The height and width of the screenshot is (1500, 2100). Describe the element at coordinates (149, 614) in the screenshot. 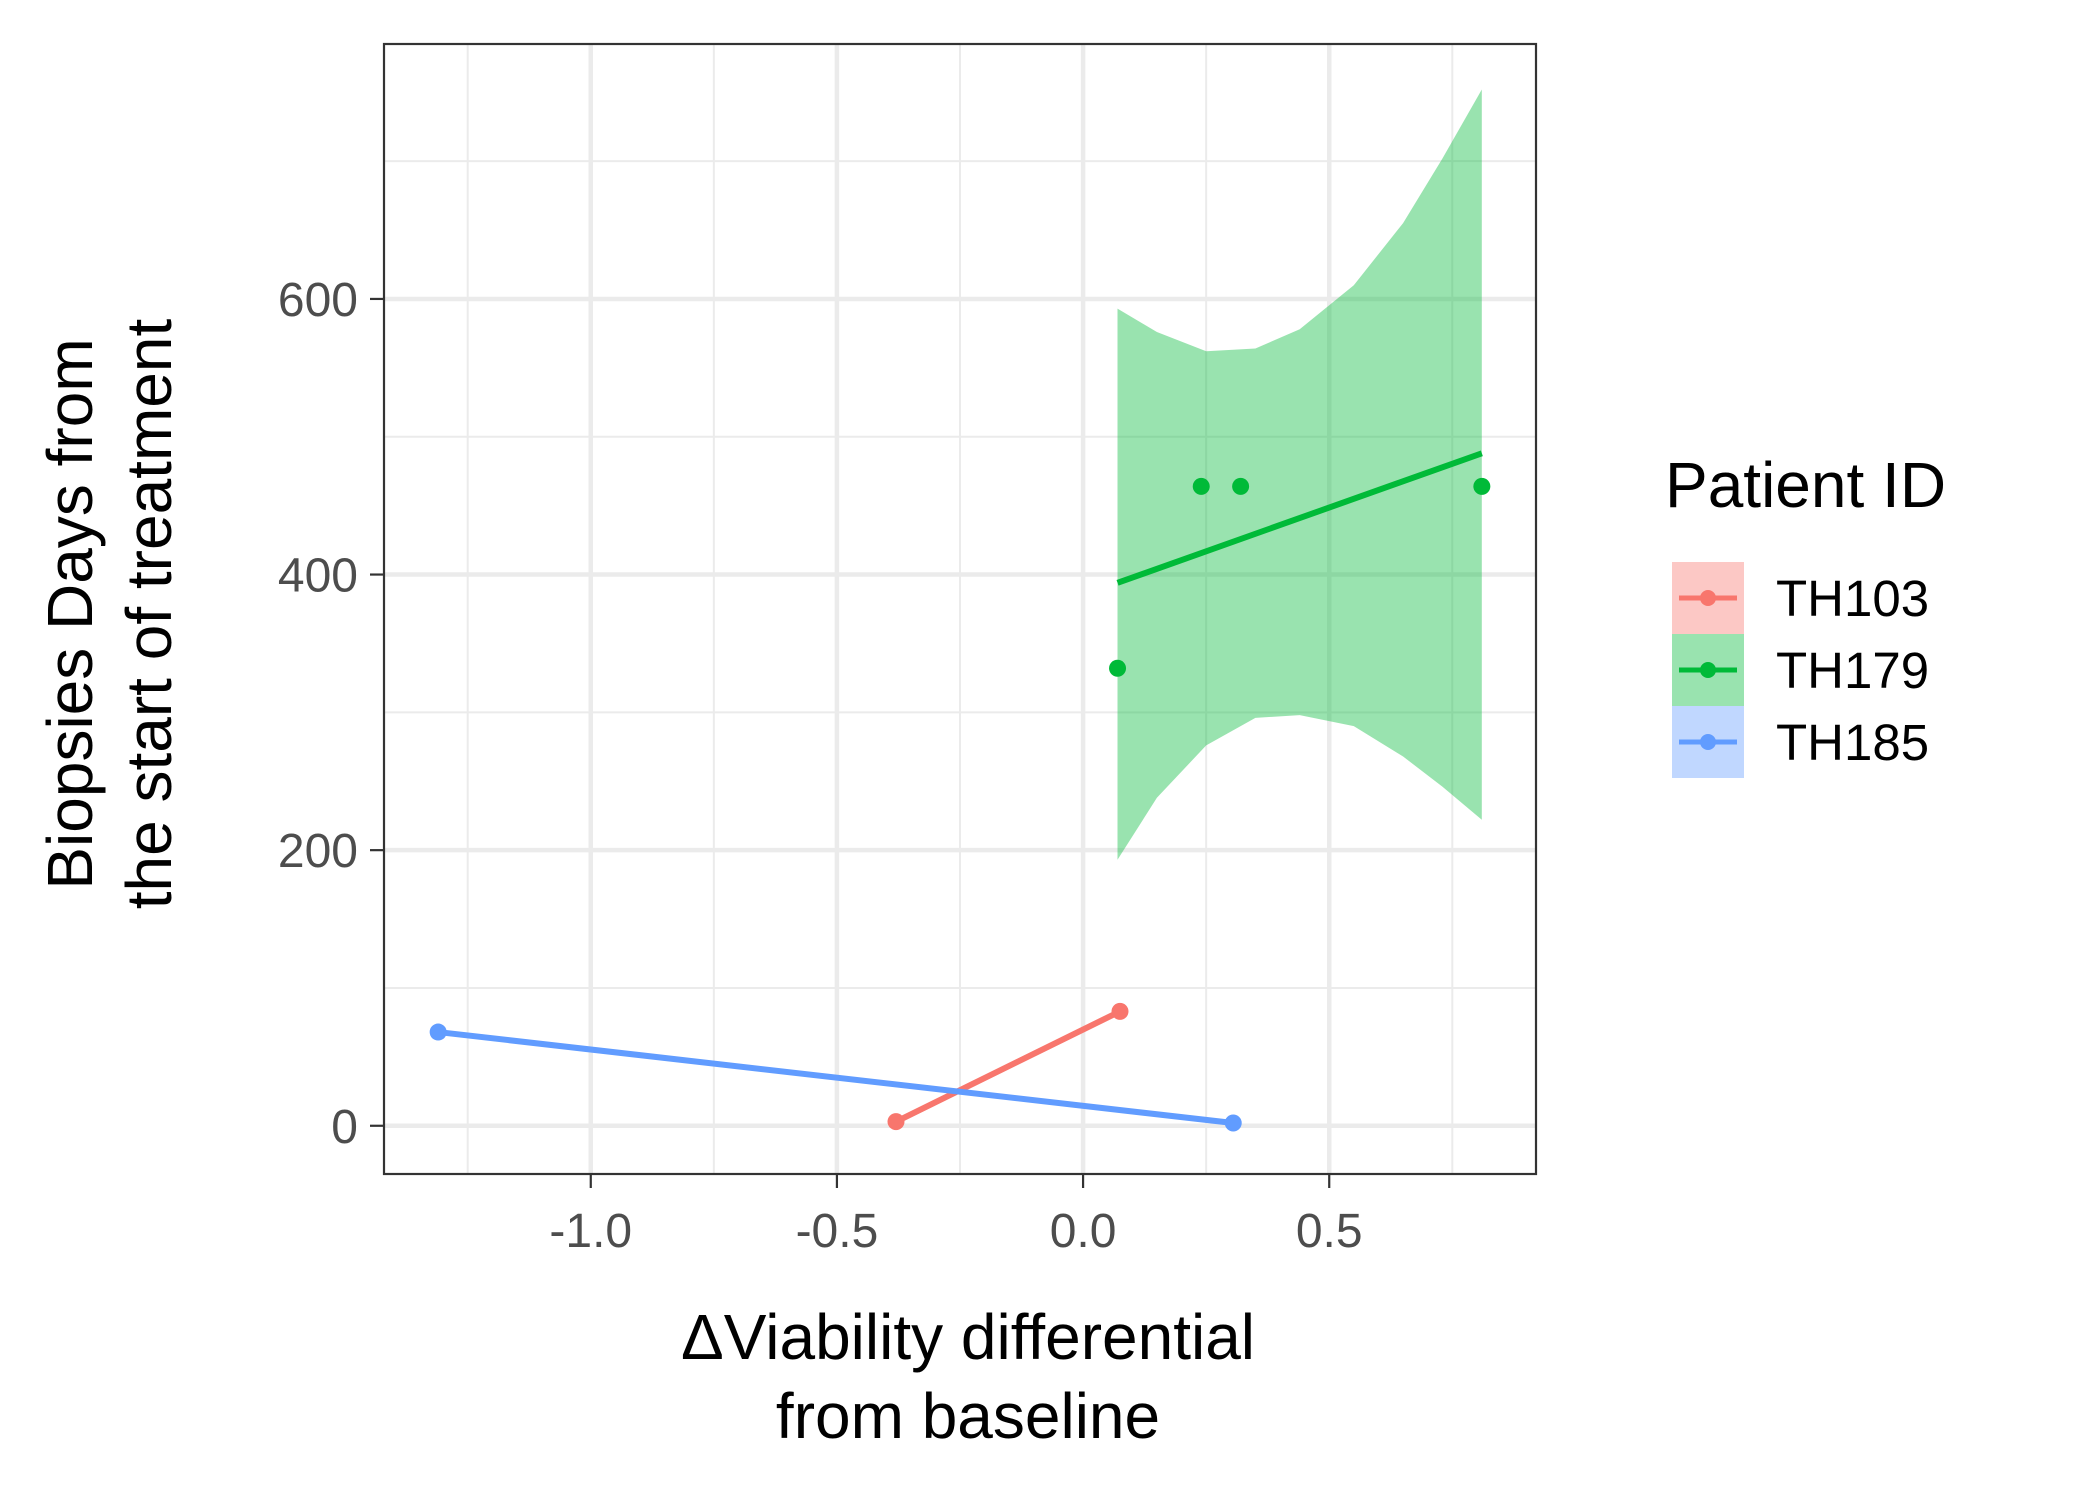

I see `y-axis-title-line-2: the start of treatment` at that location.